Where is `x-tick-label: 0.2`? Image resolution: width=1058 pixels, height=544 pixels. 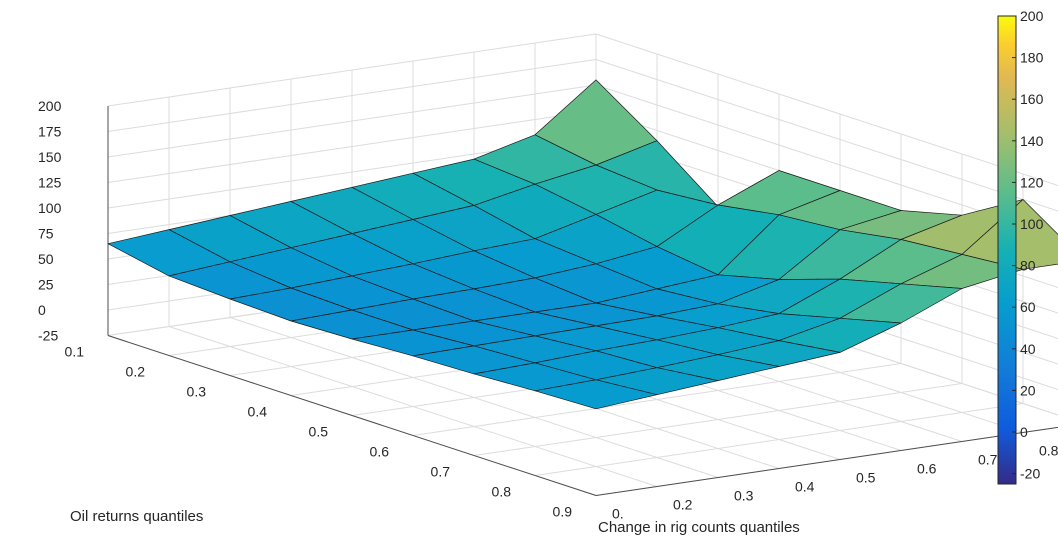 x-tick-label: 0.2 is located at coordinates (136, 372).